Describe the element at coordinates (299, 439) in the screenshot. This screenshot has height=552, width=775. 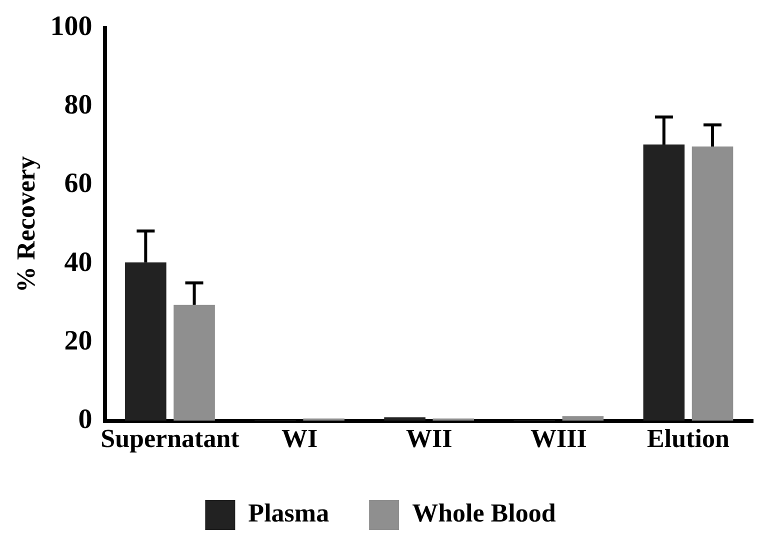
I see `x-tick-label: WI` at that location.